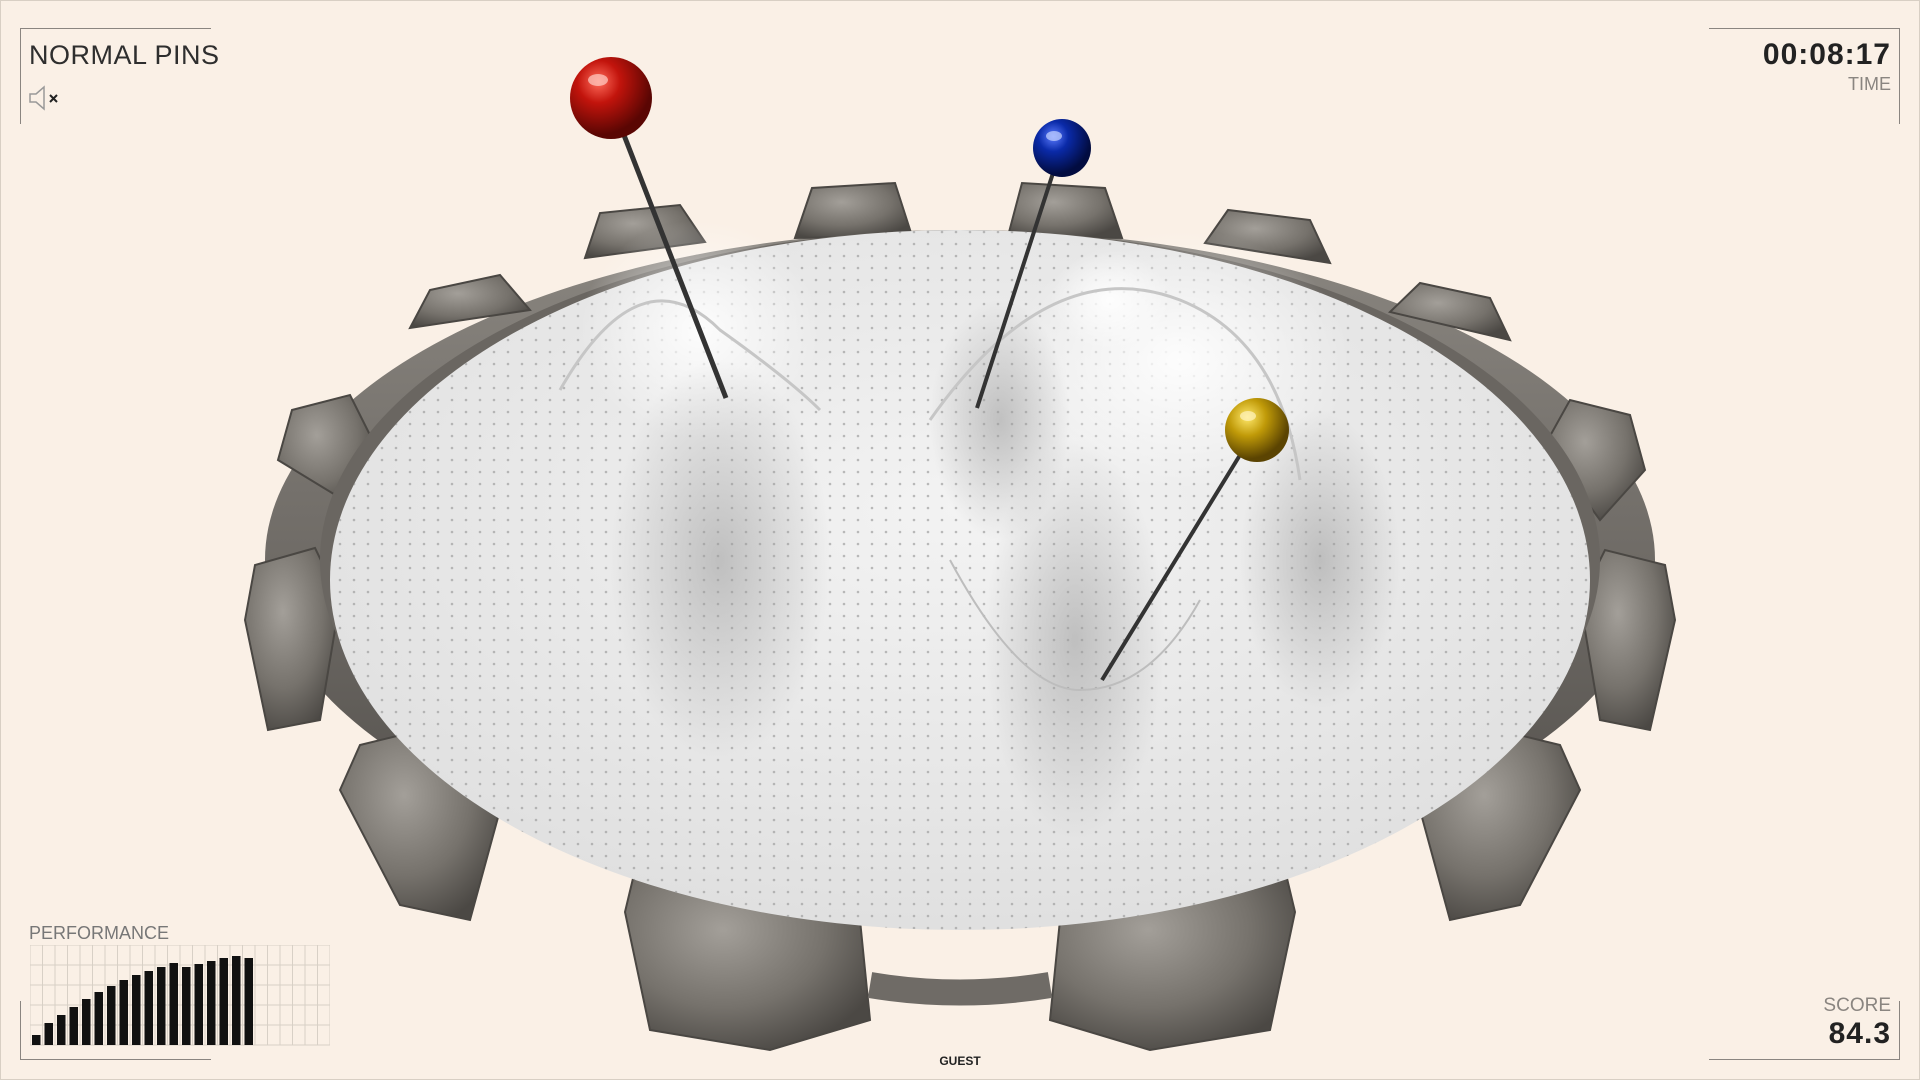  I want to click on sound-toggle, so click(46, 98).